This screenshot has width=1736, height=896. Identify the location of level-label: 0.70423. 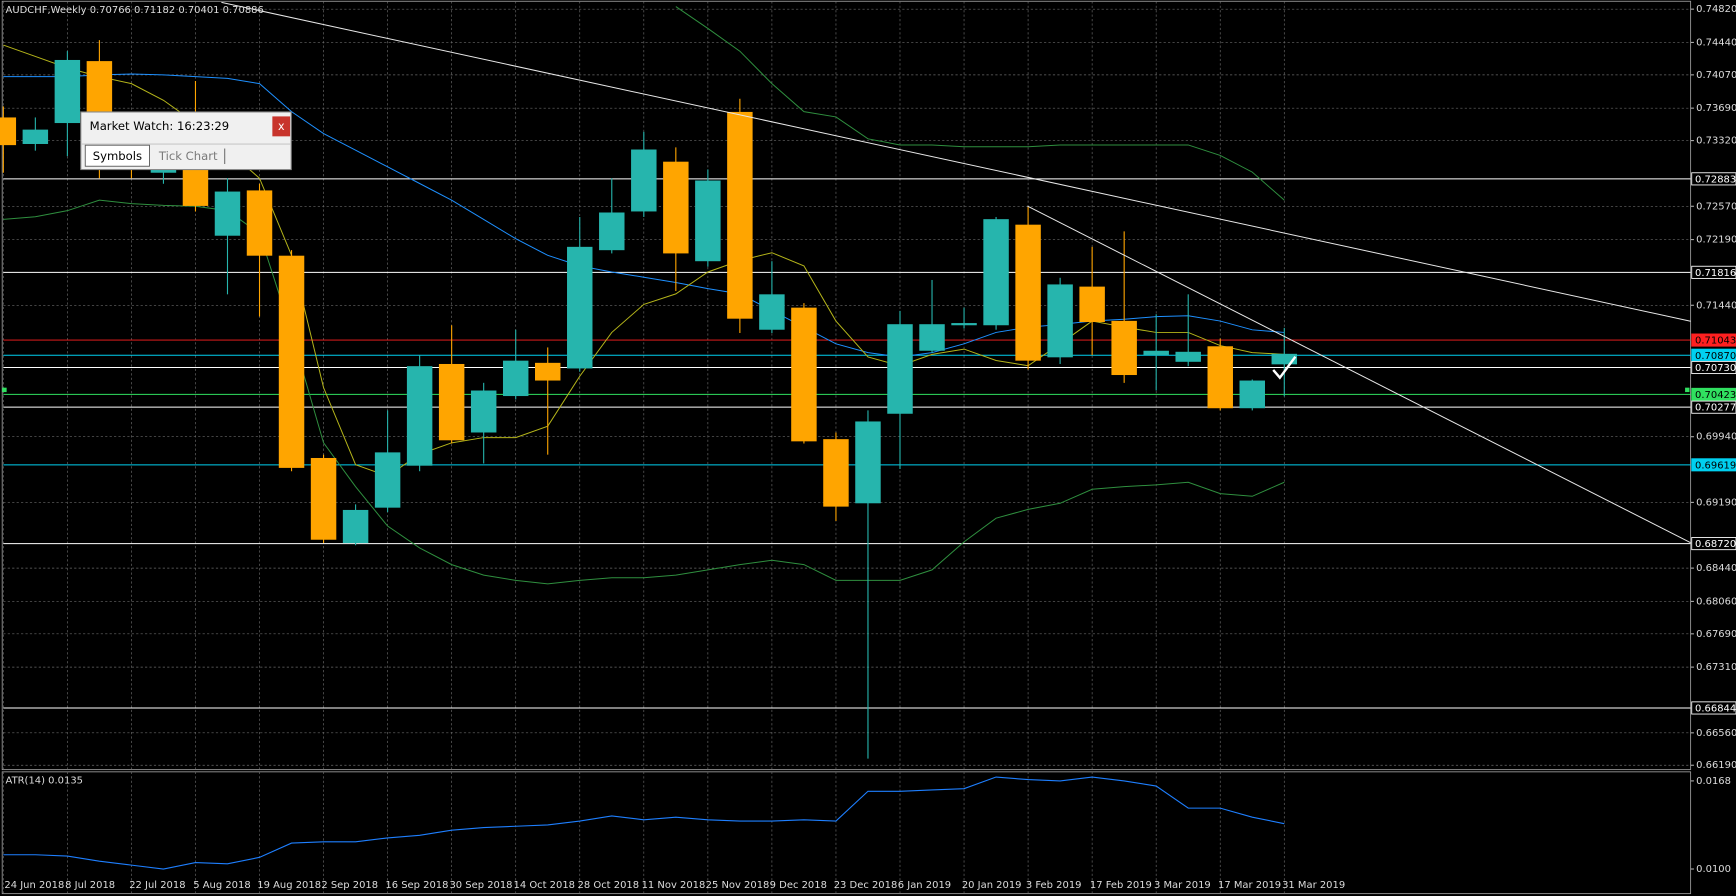
(1715, 395).